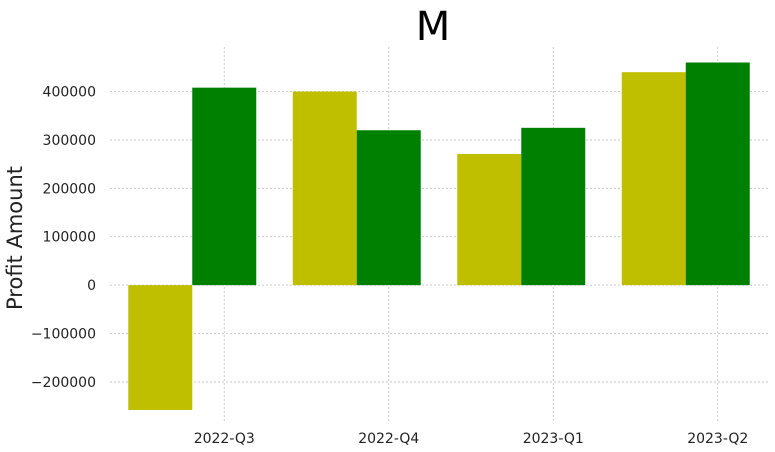 Image resolution: width=775 pixels, height=452 pixels. I want to click on y-tick-labels: −200000 −100000 0 100000 200000 300000 400000, so click(63, 238).